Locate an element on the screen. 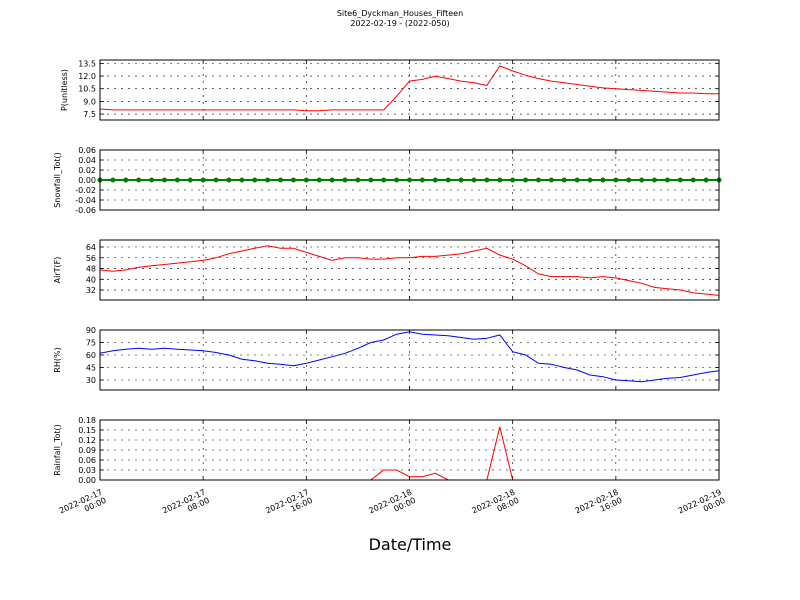 This screenshot has width=800, height=600. y-tick-label: 10.5 is located at coordinates (87, 89).